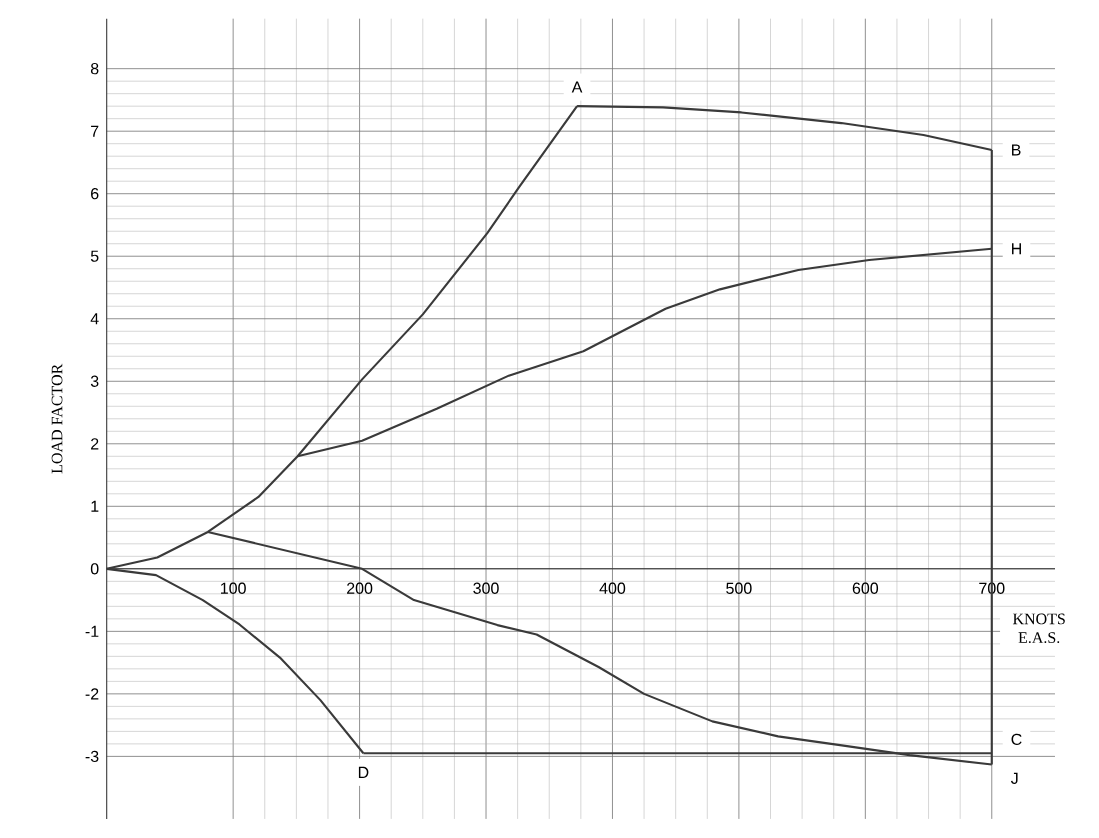 Image resolution: width=1099 pixels, height=838 pixels. What do you see at coordinates (360, 588) in the screenshot?
I see `x-tick-label: 200` at bounding box center [360, 588].